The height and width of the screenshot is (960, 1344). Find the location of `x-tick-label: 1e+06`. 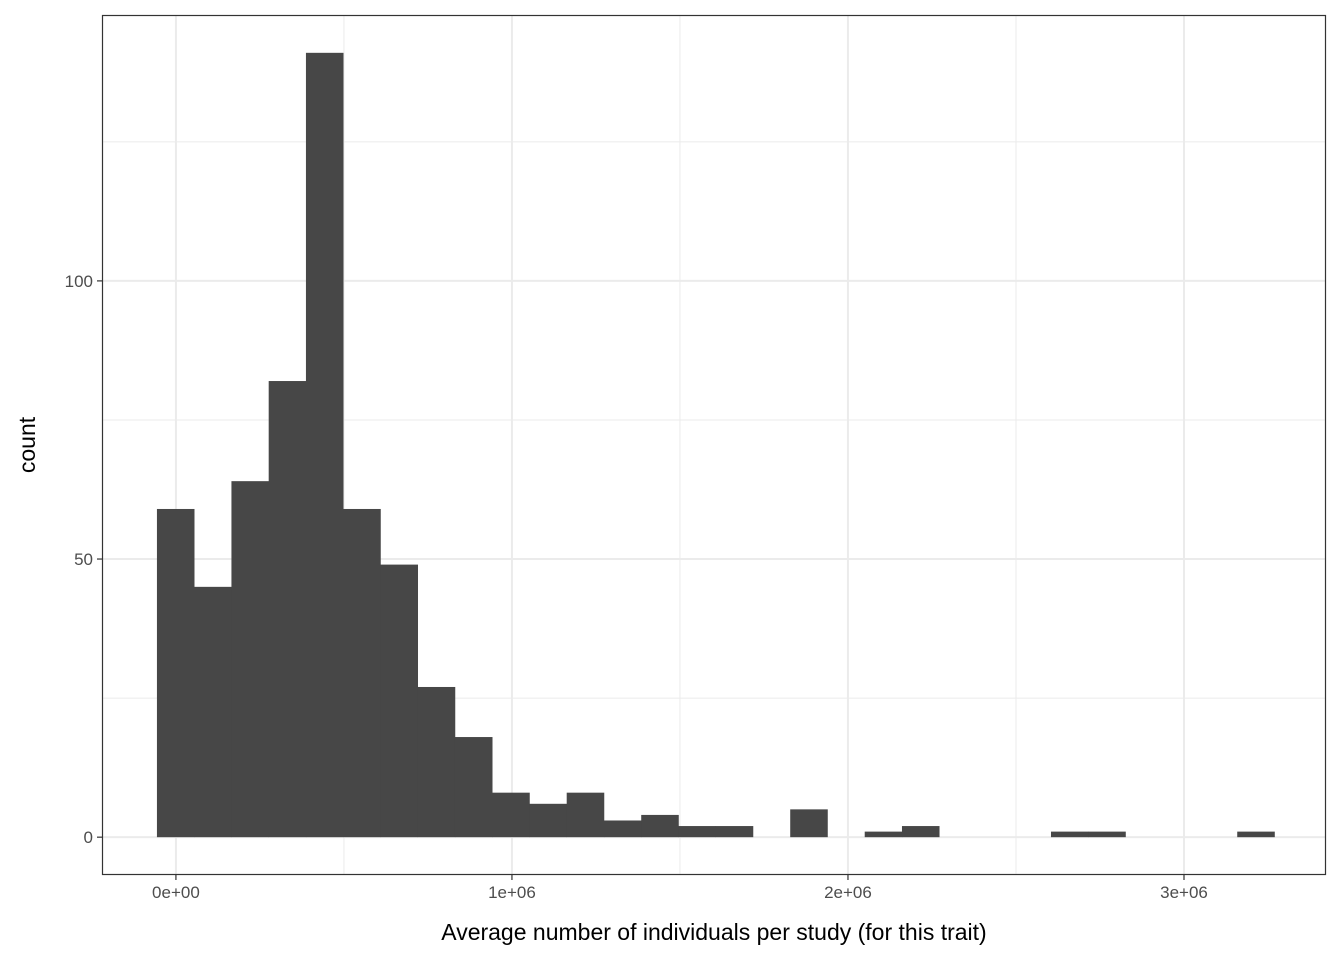

x-tick-label: 1e+06 is located at coordinates (512, 892).